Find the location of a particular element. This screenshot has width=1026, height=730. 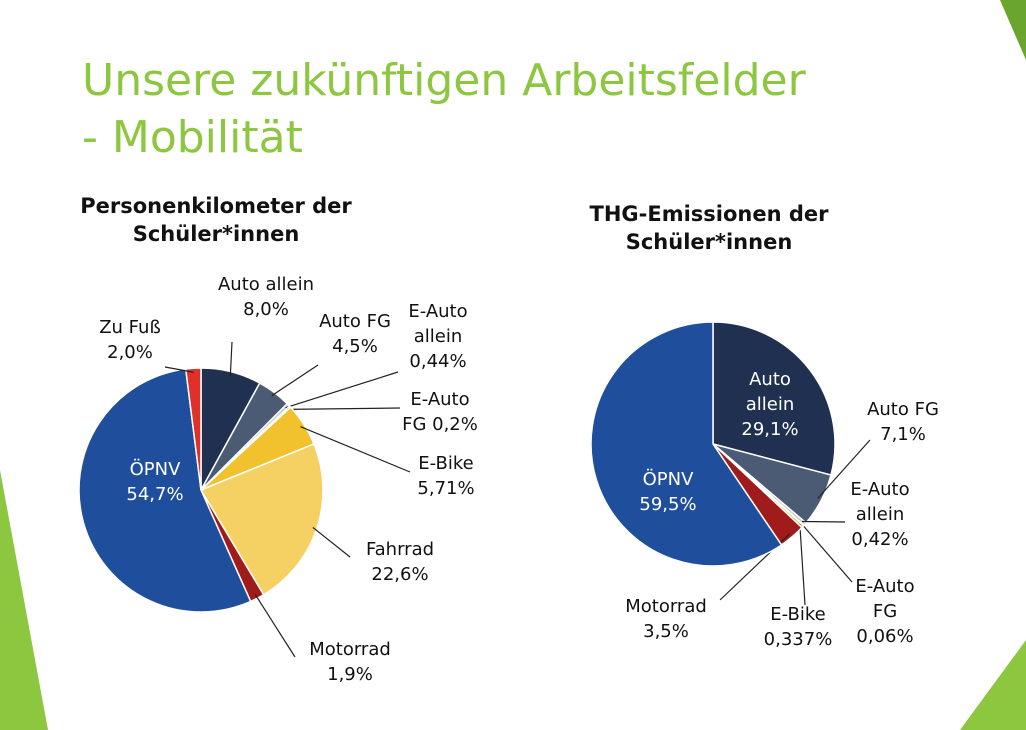

slice-value: 2,0% is located at coordinates (130, 352).